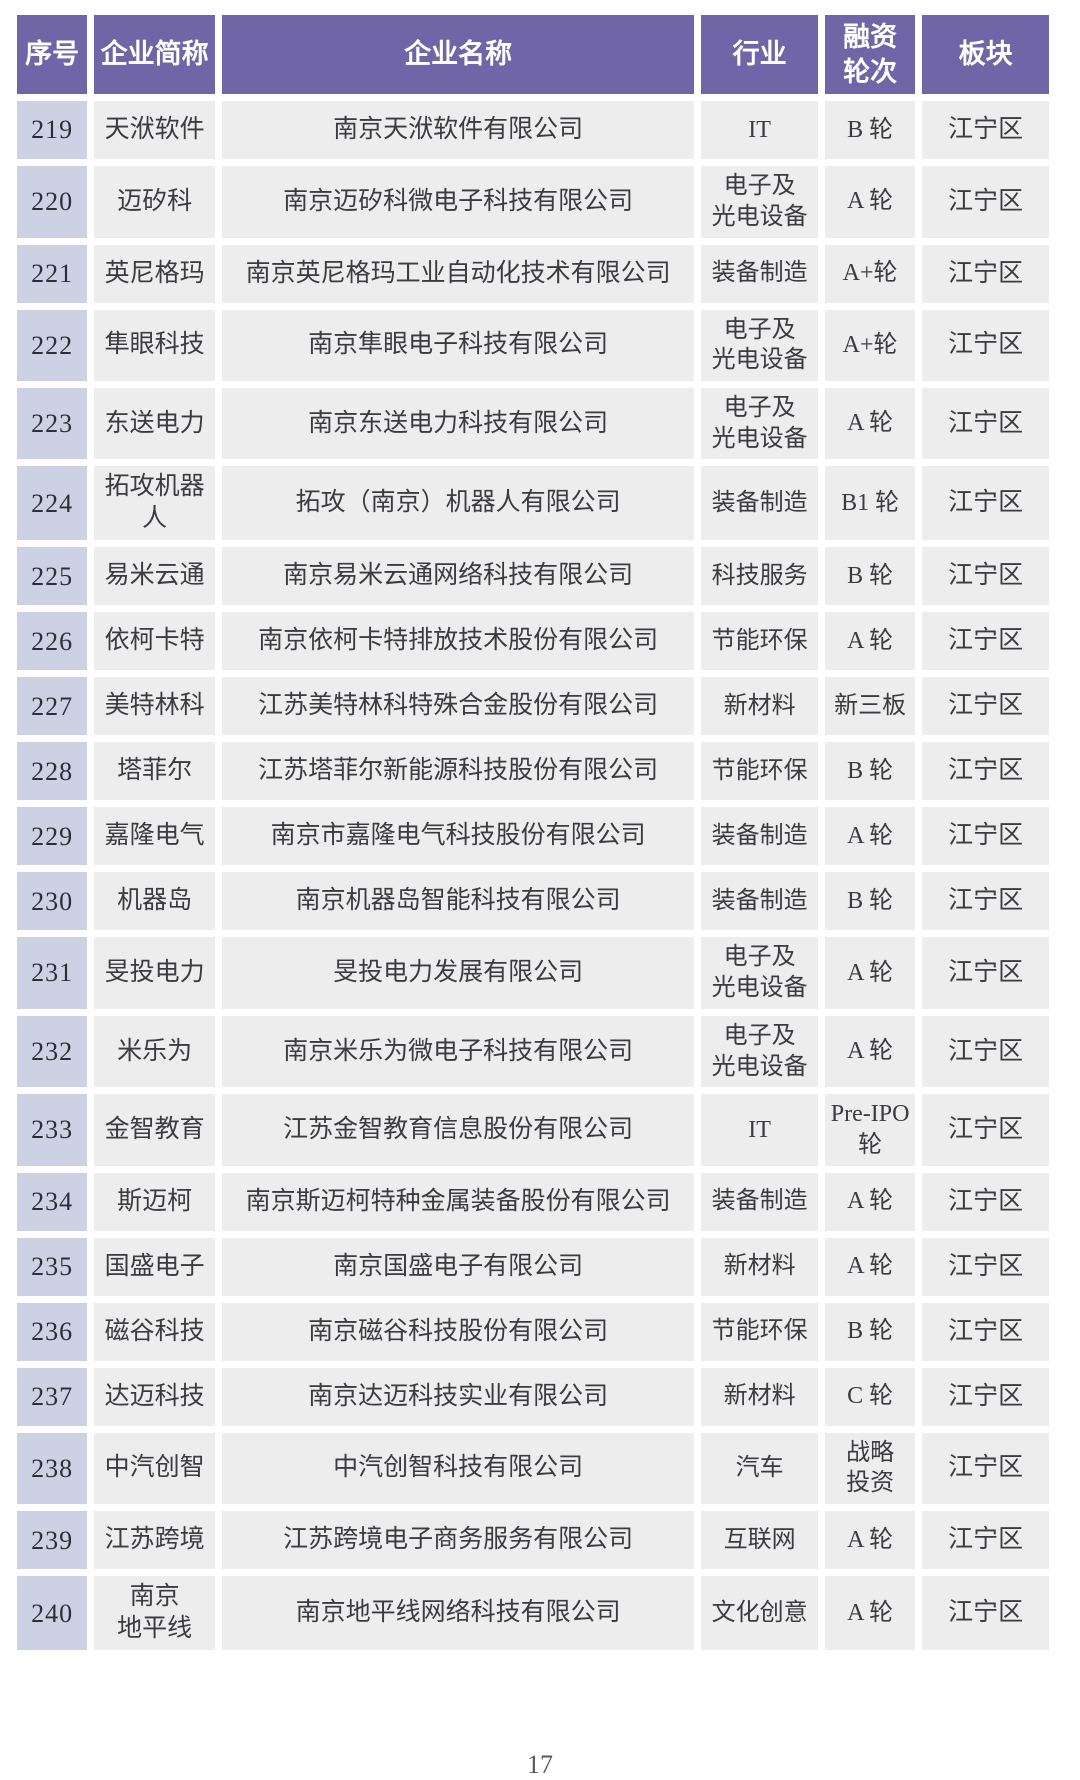  What do you see at coordinates (458, 836) in the screenshot?
I see `cell-name: 南京市嘉隆电气科技股份有限公司` at bounding box center [458, 836].